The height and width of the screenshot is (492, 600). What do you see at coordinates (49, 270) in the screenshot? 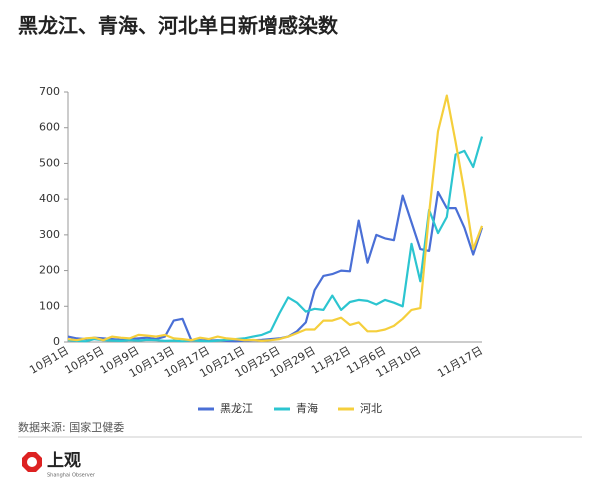
I see `y-tick-label: 200` at bounding box center [49, 270].